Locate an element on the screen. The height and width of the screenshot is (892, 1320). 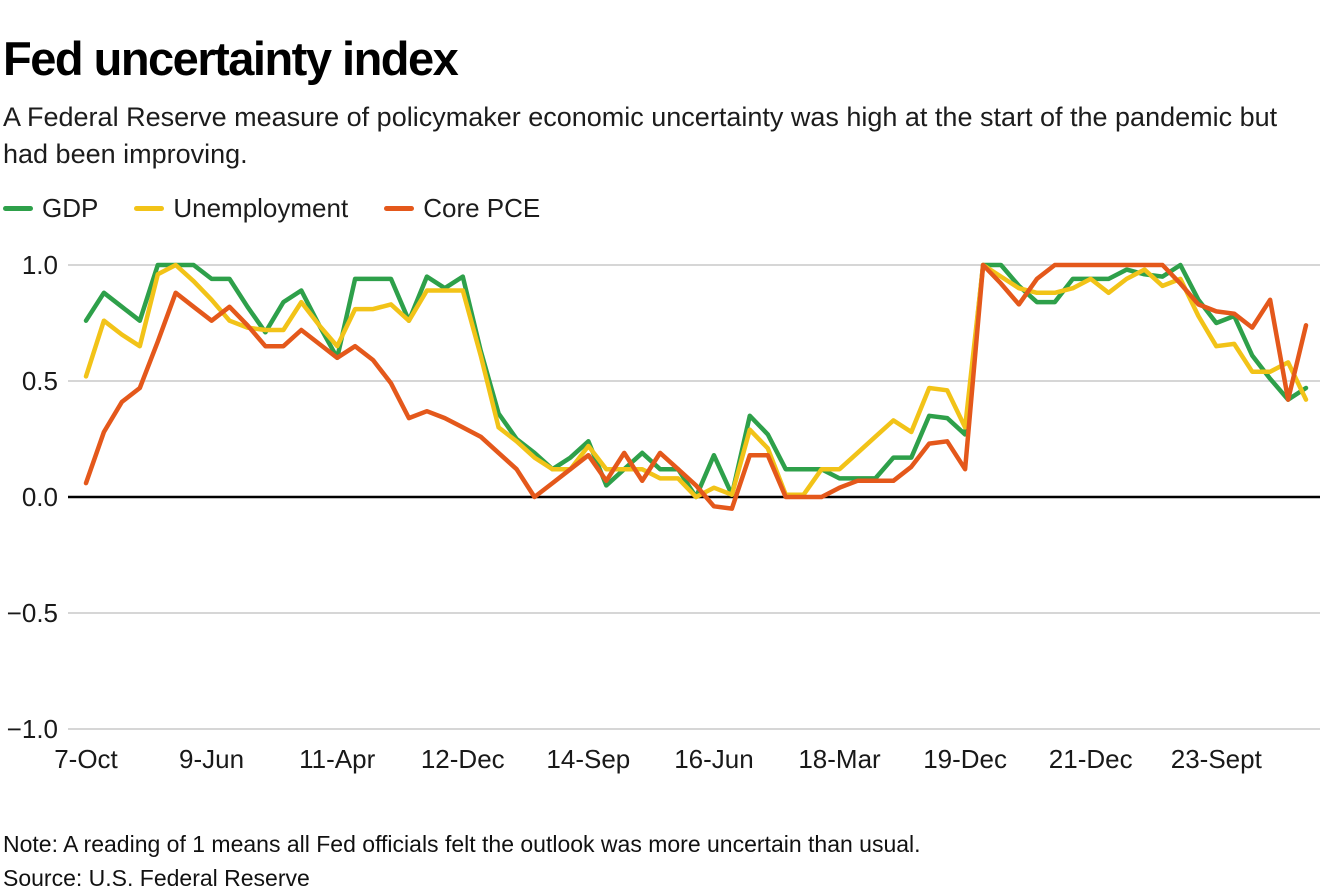
x-axis-tick-label: 9-Jun is located at coordinates (212, 759).